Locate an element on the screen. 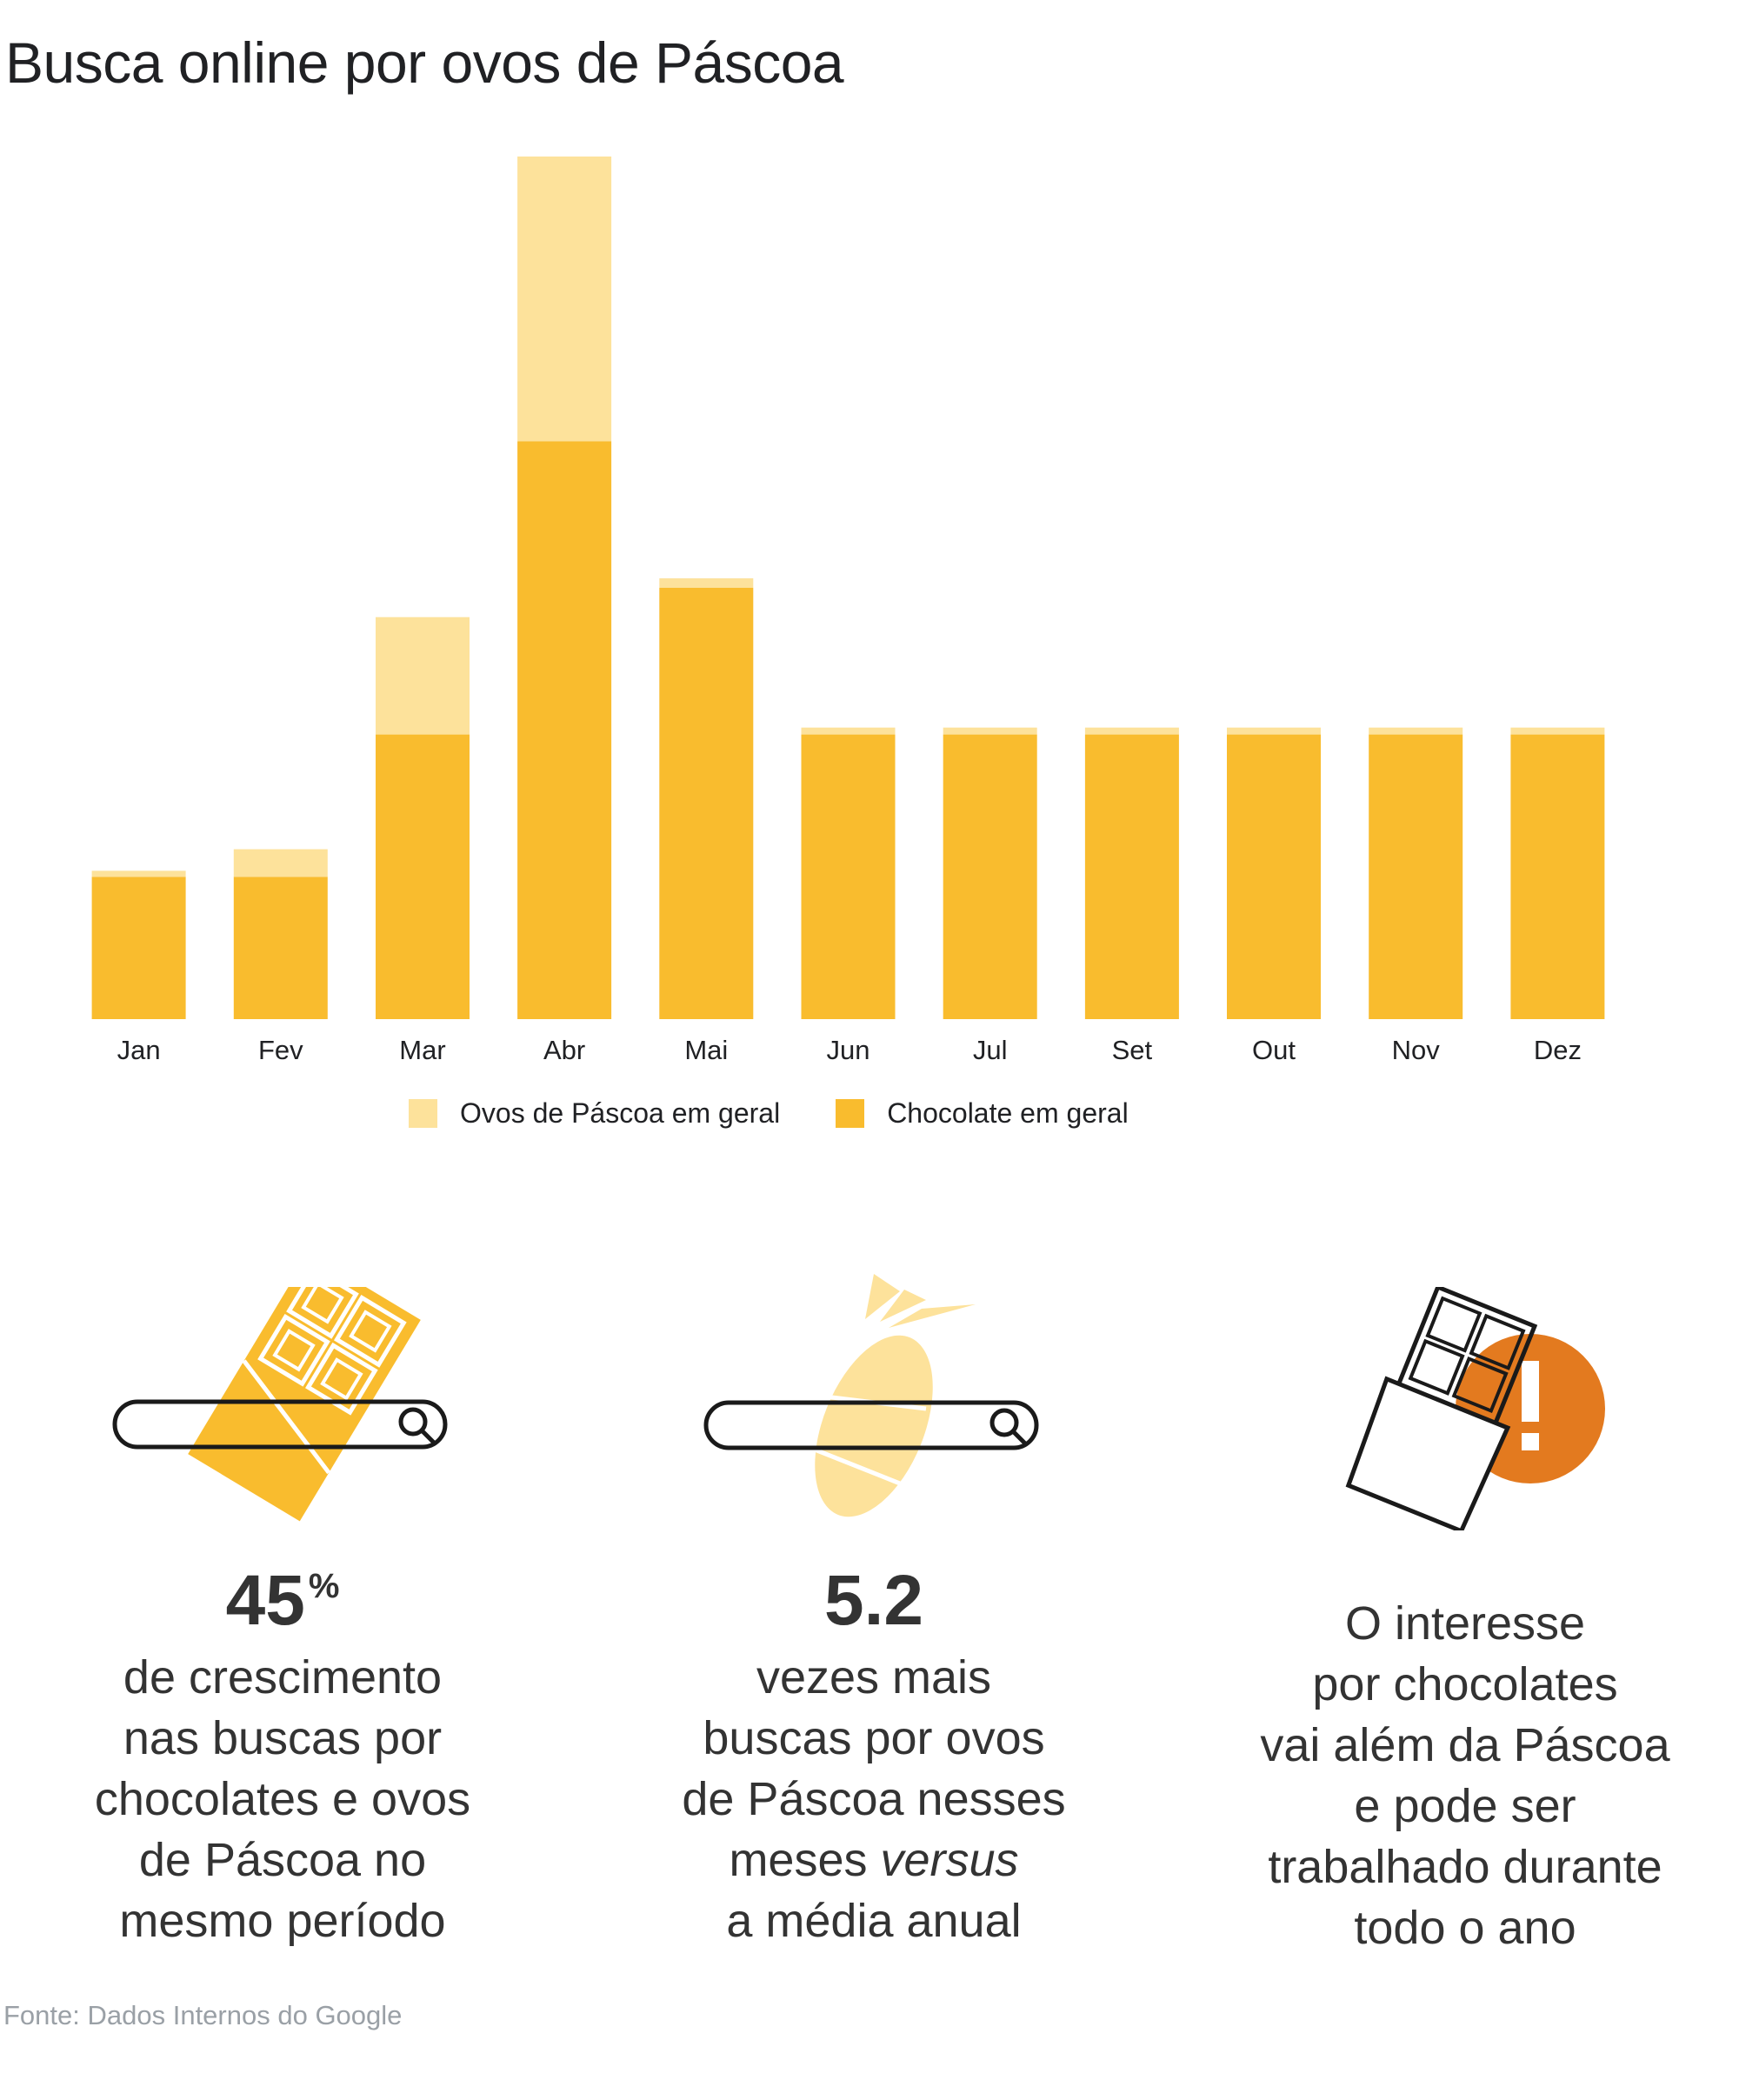  x-tick-label: Mar is located at coordinates (422, 1050).